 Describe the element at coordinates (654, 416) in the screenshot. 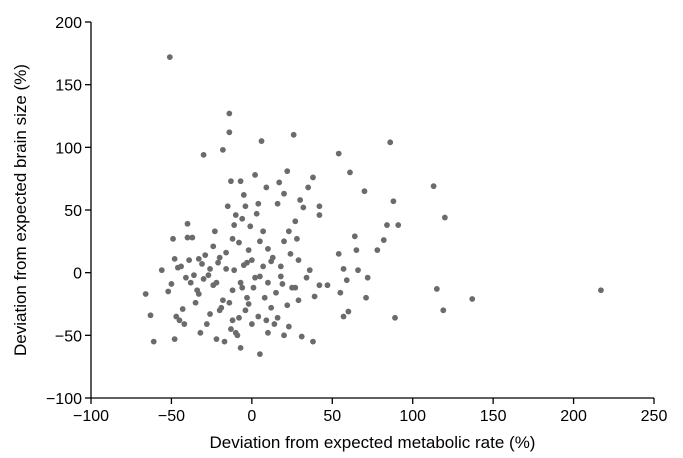

I see `x-tick-label: 250` at that location.